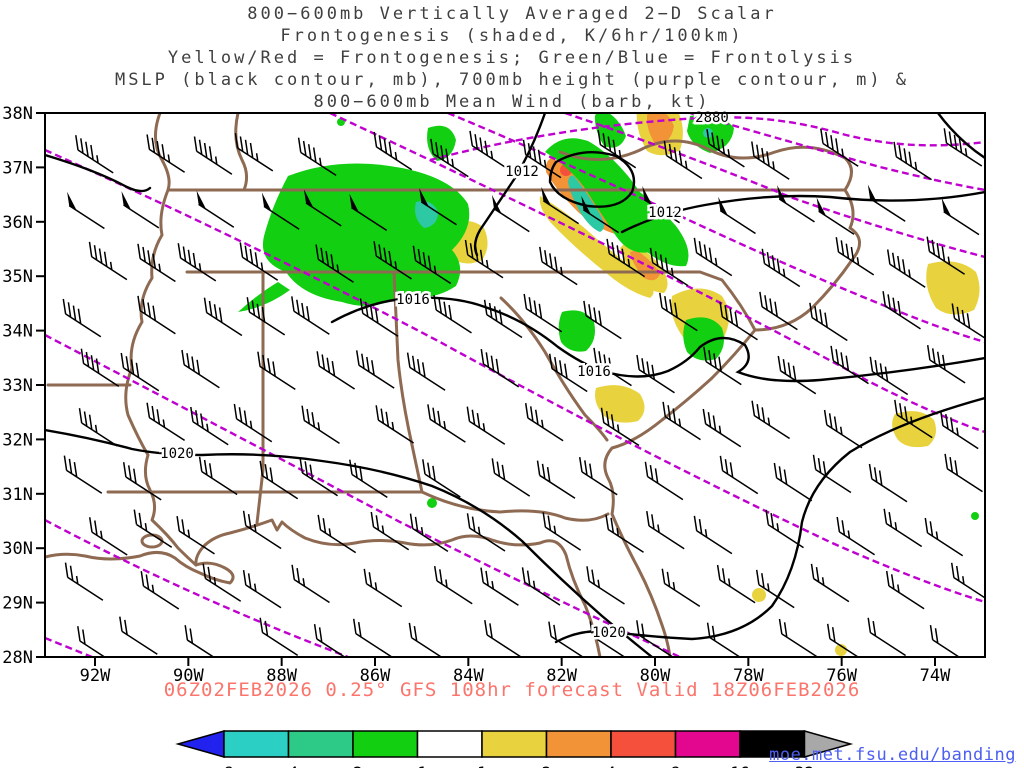 Image resolution: width=1024 pixels, height=768 pixels. I want to click on colorbar-tick-label: −4, so click(288, 765).